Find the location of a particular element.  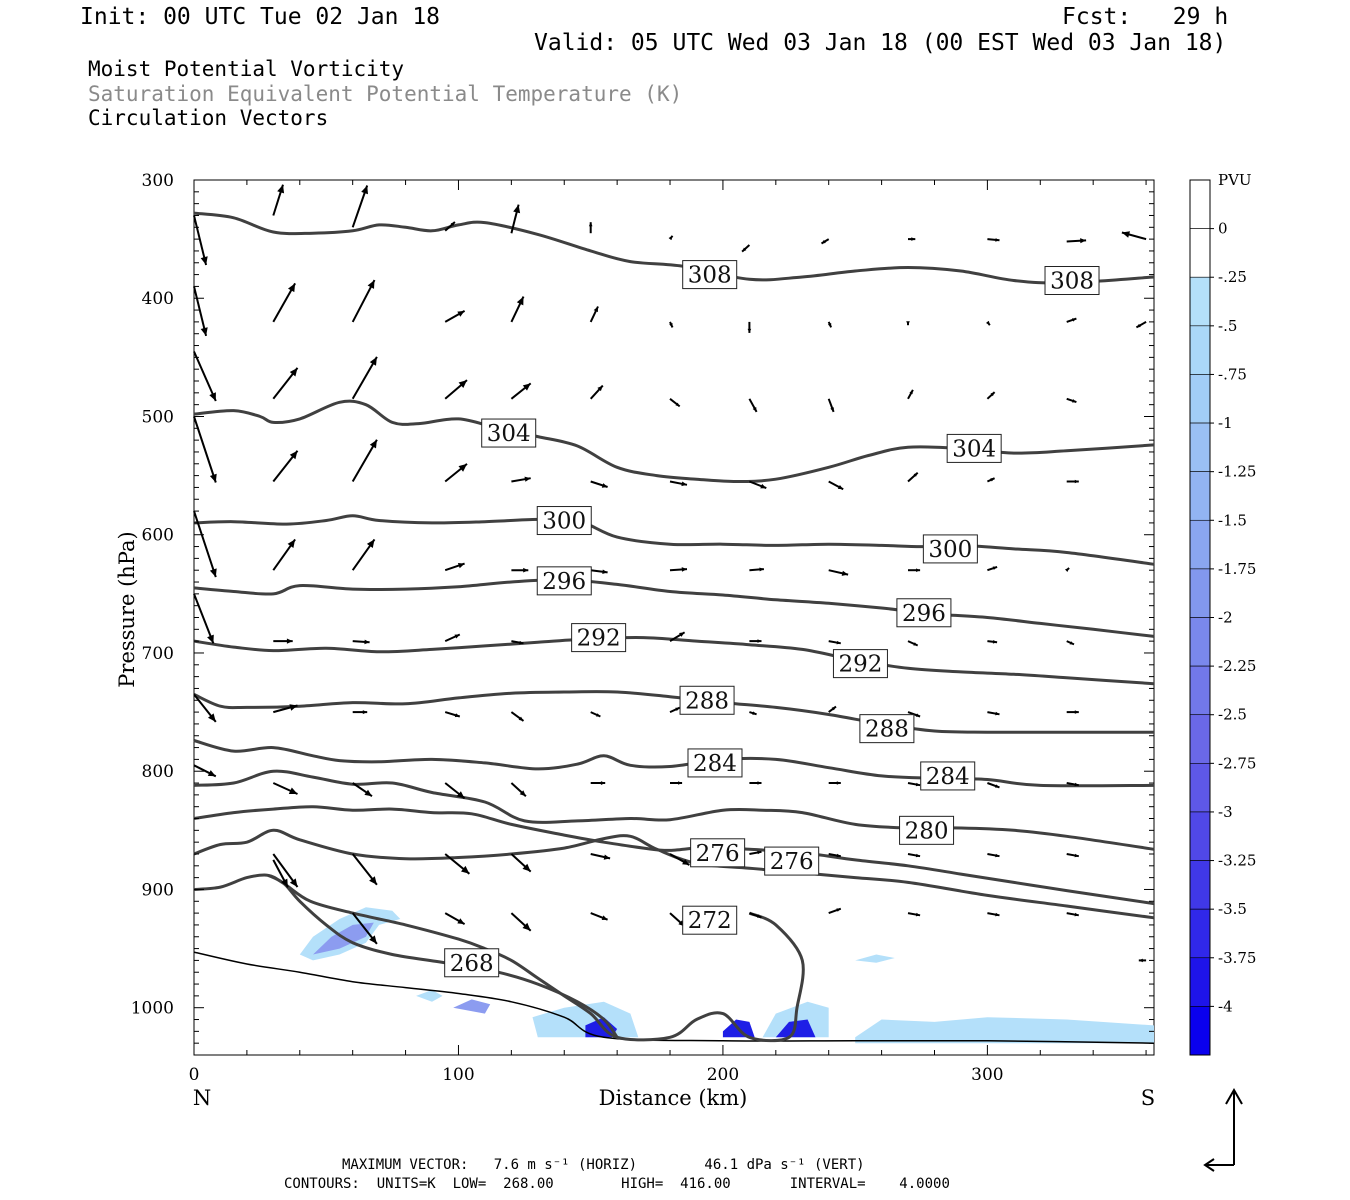

colorbar-label: -.75 is located at coordinates (1232, 374).